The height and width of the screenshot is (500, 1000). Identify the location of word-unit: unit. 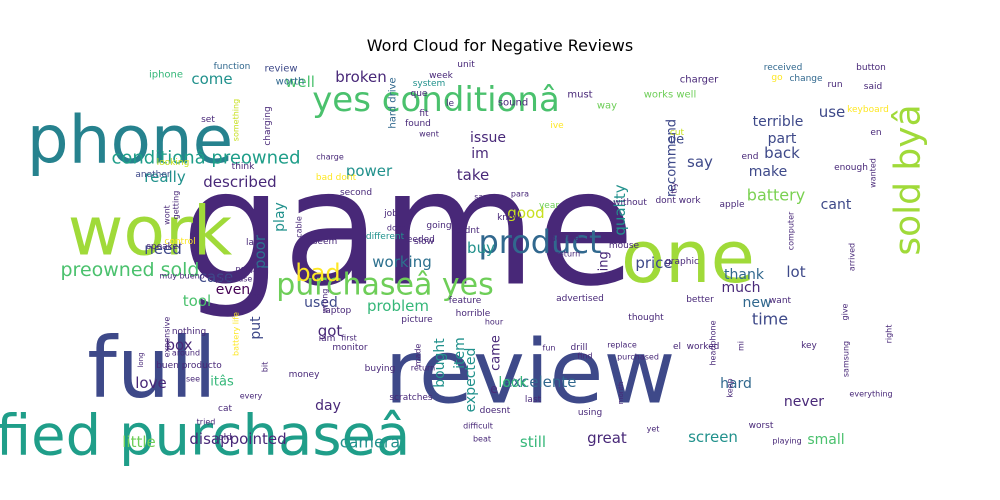
(466, 65).